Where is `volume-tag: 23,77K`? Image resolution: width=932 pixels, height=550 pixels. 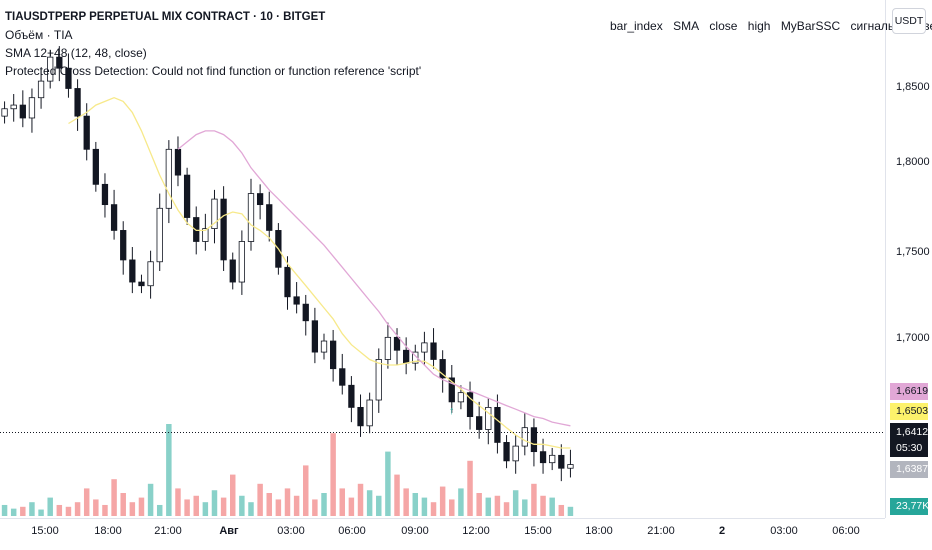
volume-tag: 23,77K is located at coordinates (909, 506).